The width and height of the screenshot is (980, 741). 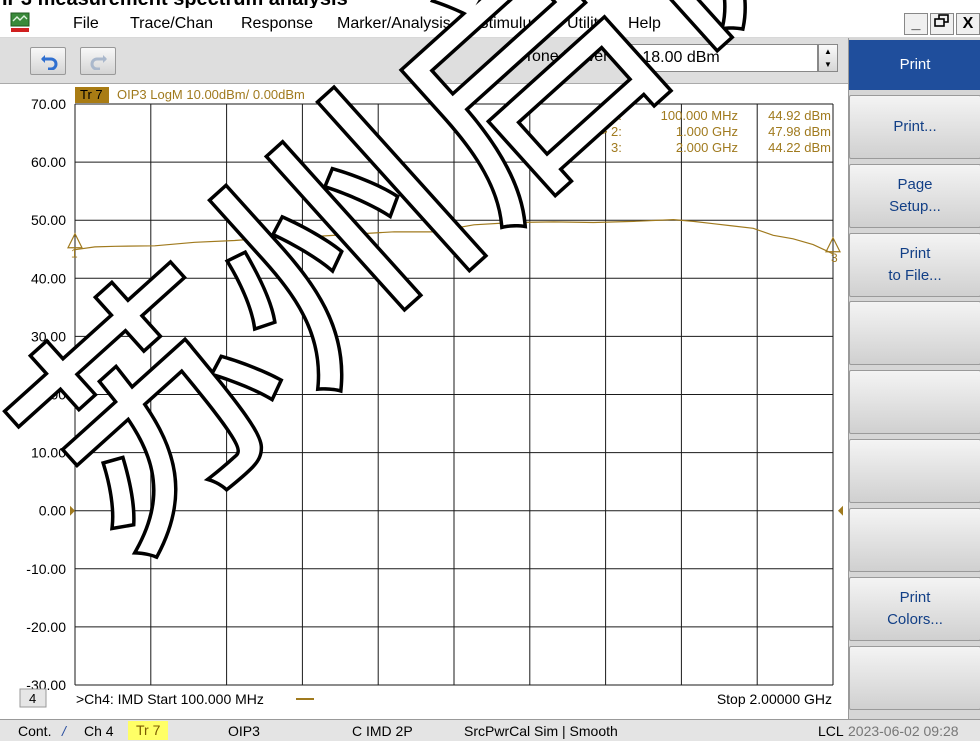 I want to click on marker-readout-number: 1:, so click(x=616, y=115).